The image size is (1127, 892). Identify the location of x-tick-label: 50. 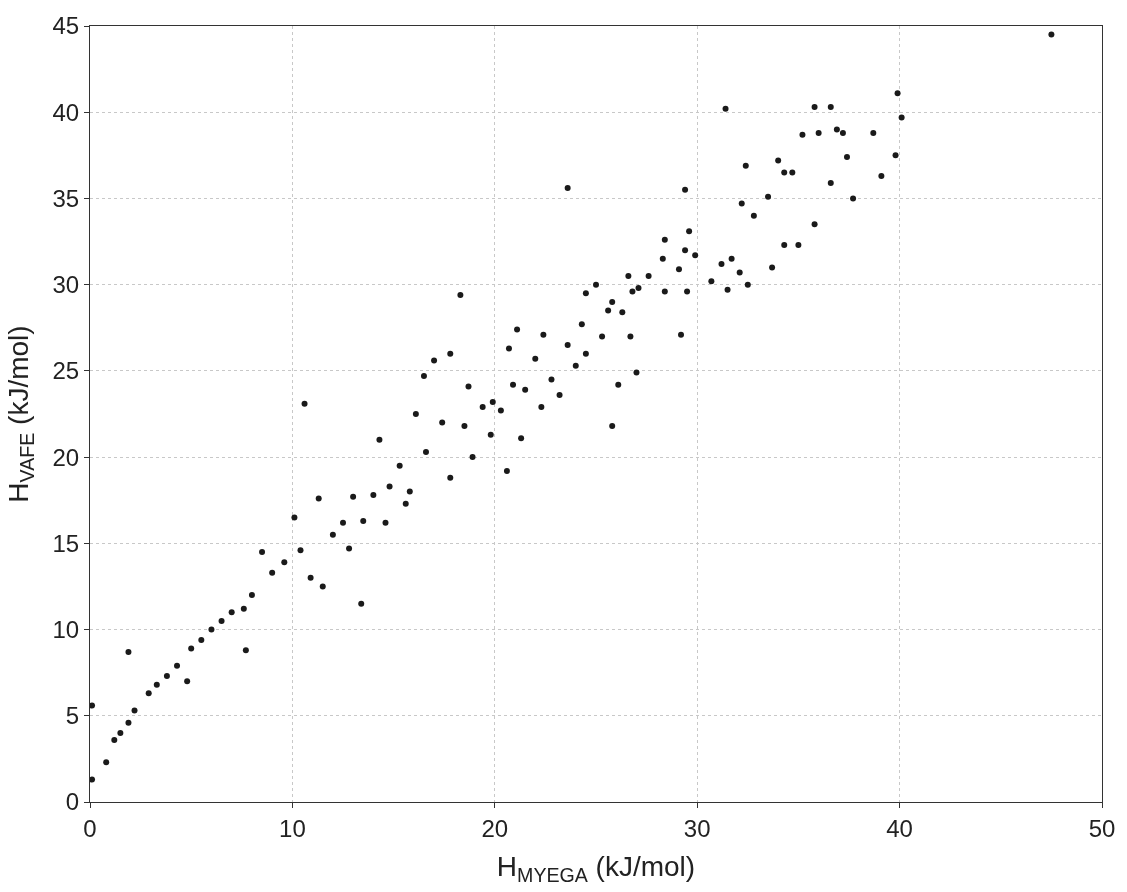
(1102, 828).